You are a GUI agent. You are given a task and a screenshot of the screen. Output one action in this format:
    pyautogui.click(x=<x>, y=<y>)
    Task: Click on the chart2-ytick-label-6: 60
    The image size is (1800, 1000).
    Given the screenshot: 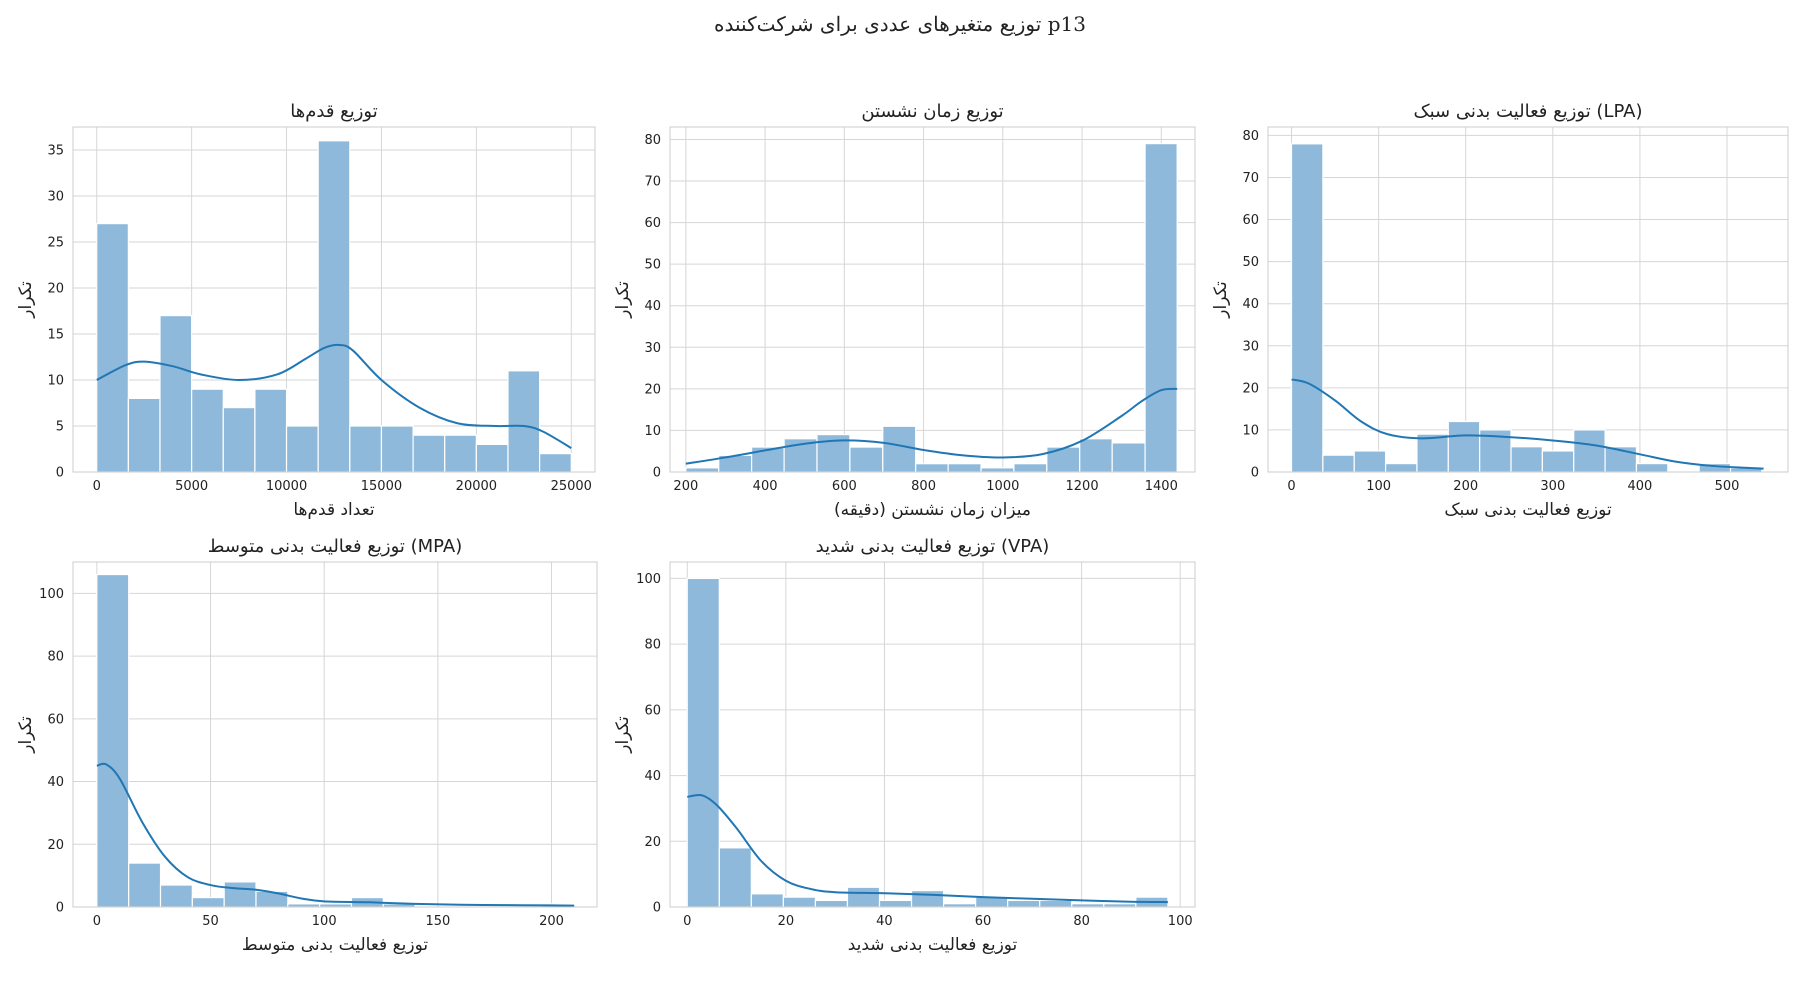 What is the action you would take?
    pyautogui.click(x=652, y=223)
    